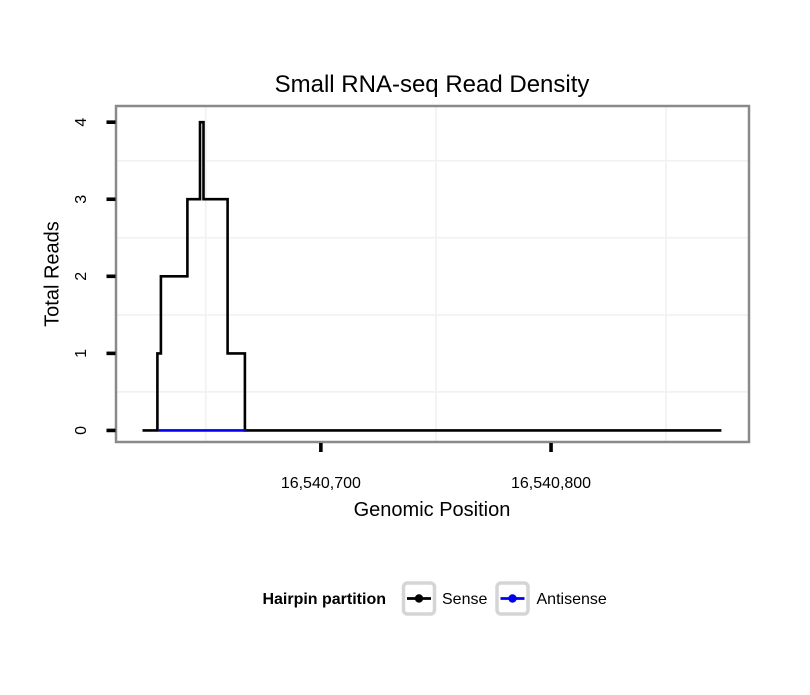 This screenshot has height=695, width=810. What do you see at coordinates (324, 599) in the screenshot?
I see `legend-title: Hairpin partition` at bounding box center [324, 599].